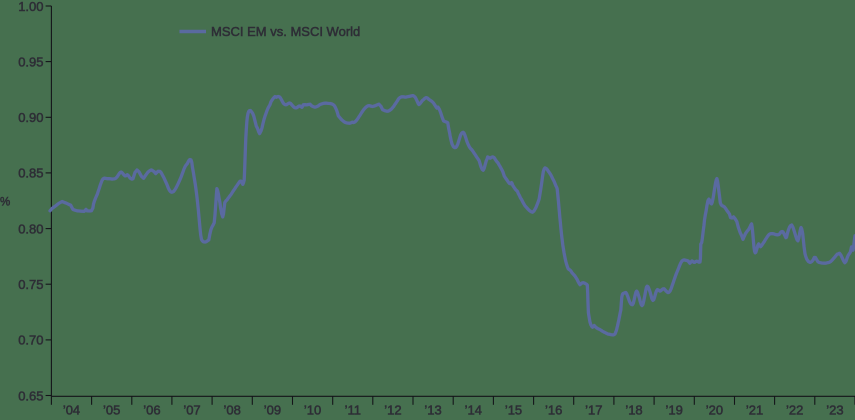 This screenshot has width=855, height=420. What do you see at coordinates (30, 395) in the screenshot?
I see `svg-text: 0.65` at bounding box center [30, 395].